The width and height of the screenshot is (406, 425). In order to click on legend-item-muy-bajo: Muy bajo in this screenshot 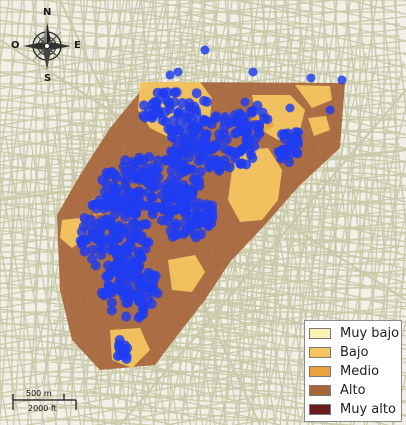, I will do `click(354, 333)`.